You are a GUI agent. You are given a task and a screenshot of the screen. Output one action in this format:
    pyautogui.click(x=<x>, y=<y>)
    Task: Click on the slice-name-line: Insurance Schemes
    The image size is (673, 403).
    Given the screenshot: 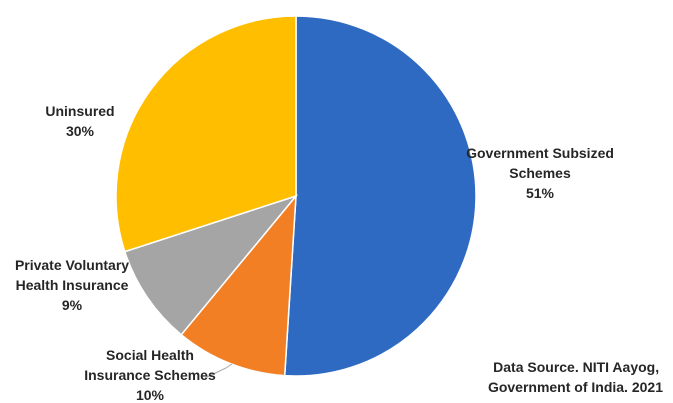 What is the action you would take?
    pyautogui.click(x=150, y=375)
    